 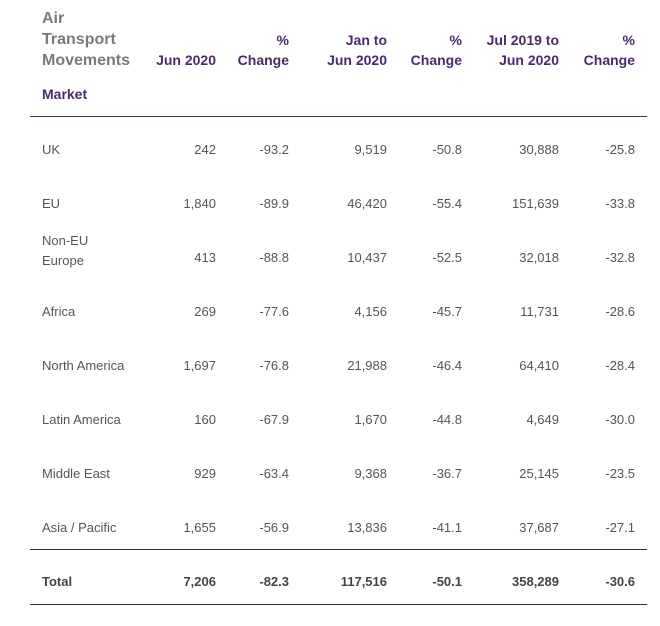 What do you see at coordinates (539, 149) in the screenshot?
I see `value-cell: 30,888` at bounding box center [539, 149].